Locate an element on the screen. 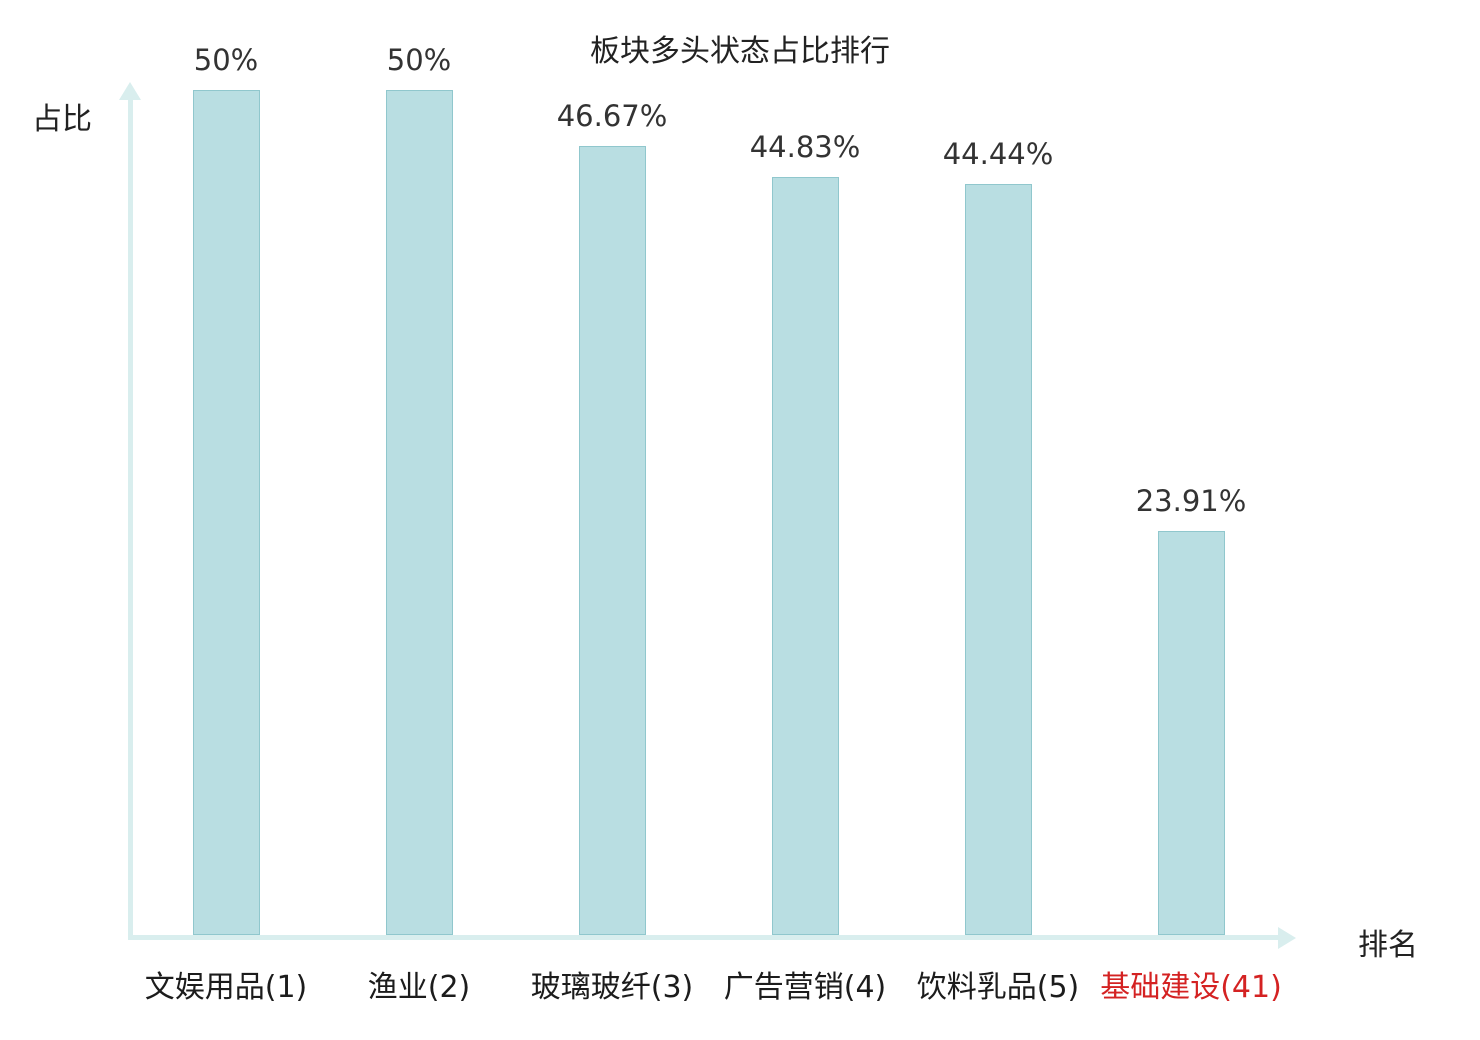  bar-value-label-5: 23.91% is located at coordinates (1191, 501).